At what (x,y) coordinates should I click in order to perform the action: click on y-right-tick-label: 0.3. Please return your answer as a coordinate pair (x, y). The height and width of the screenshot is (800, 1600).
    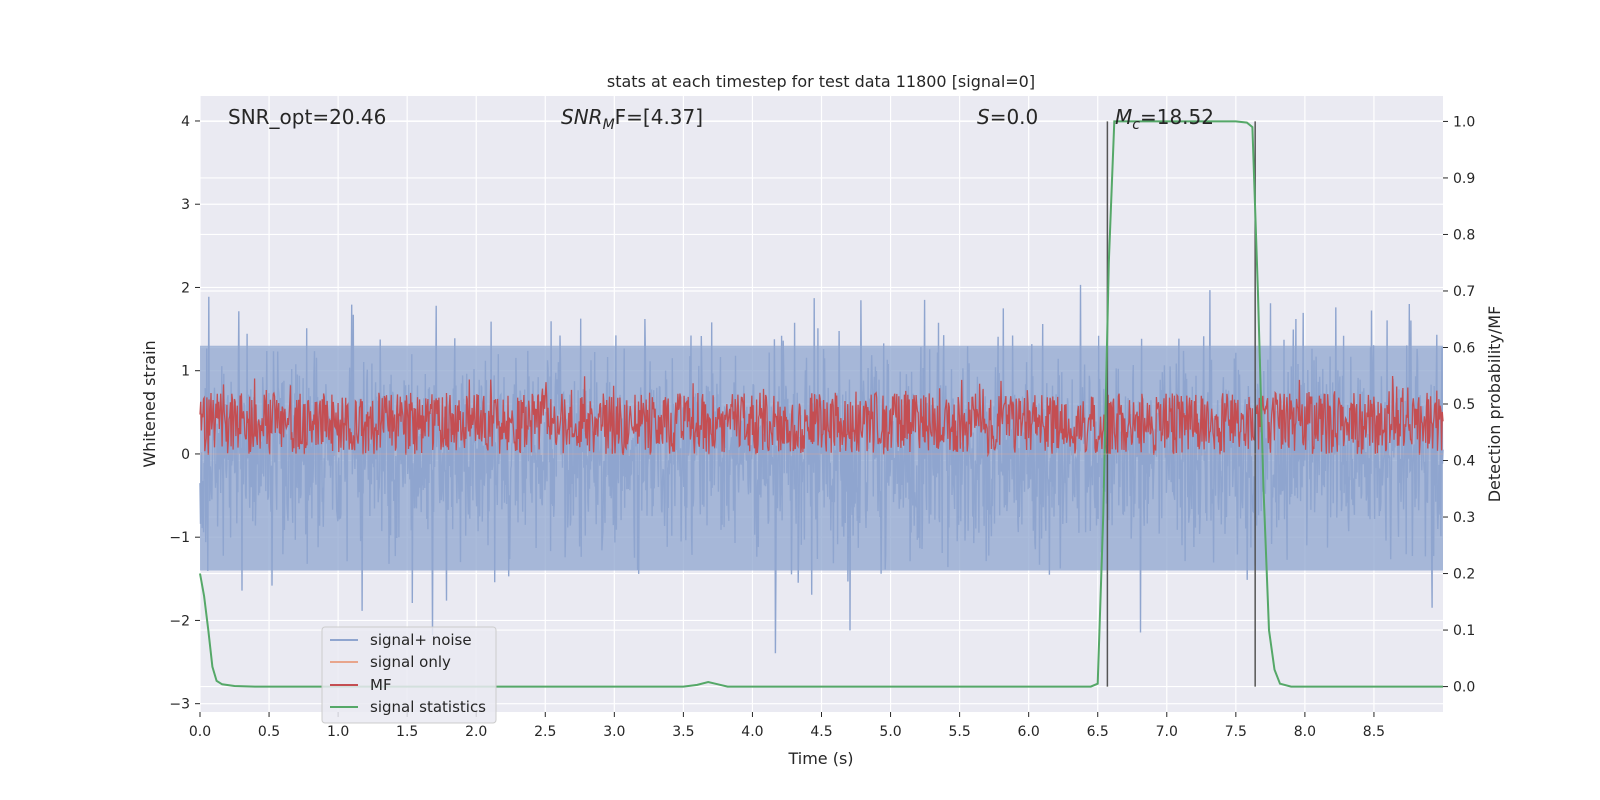
    Looking at the image, I should click on (1464, 518).